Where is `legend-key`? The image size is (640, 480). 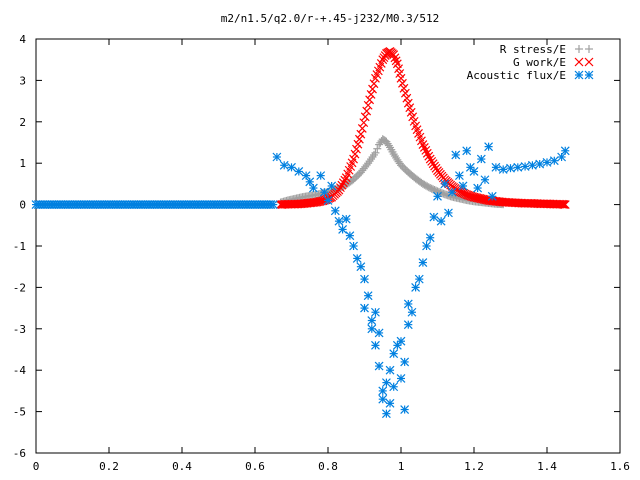 legend-key is located at coordinates (584, 75).